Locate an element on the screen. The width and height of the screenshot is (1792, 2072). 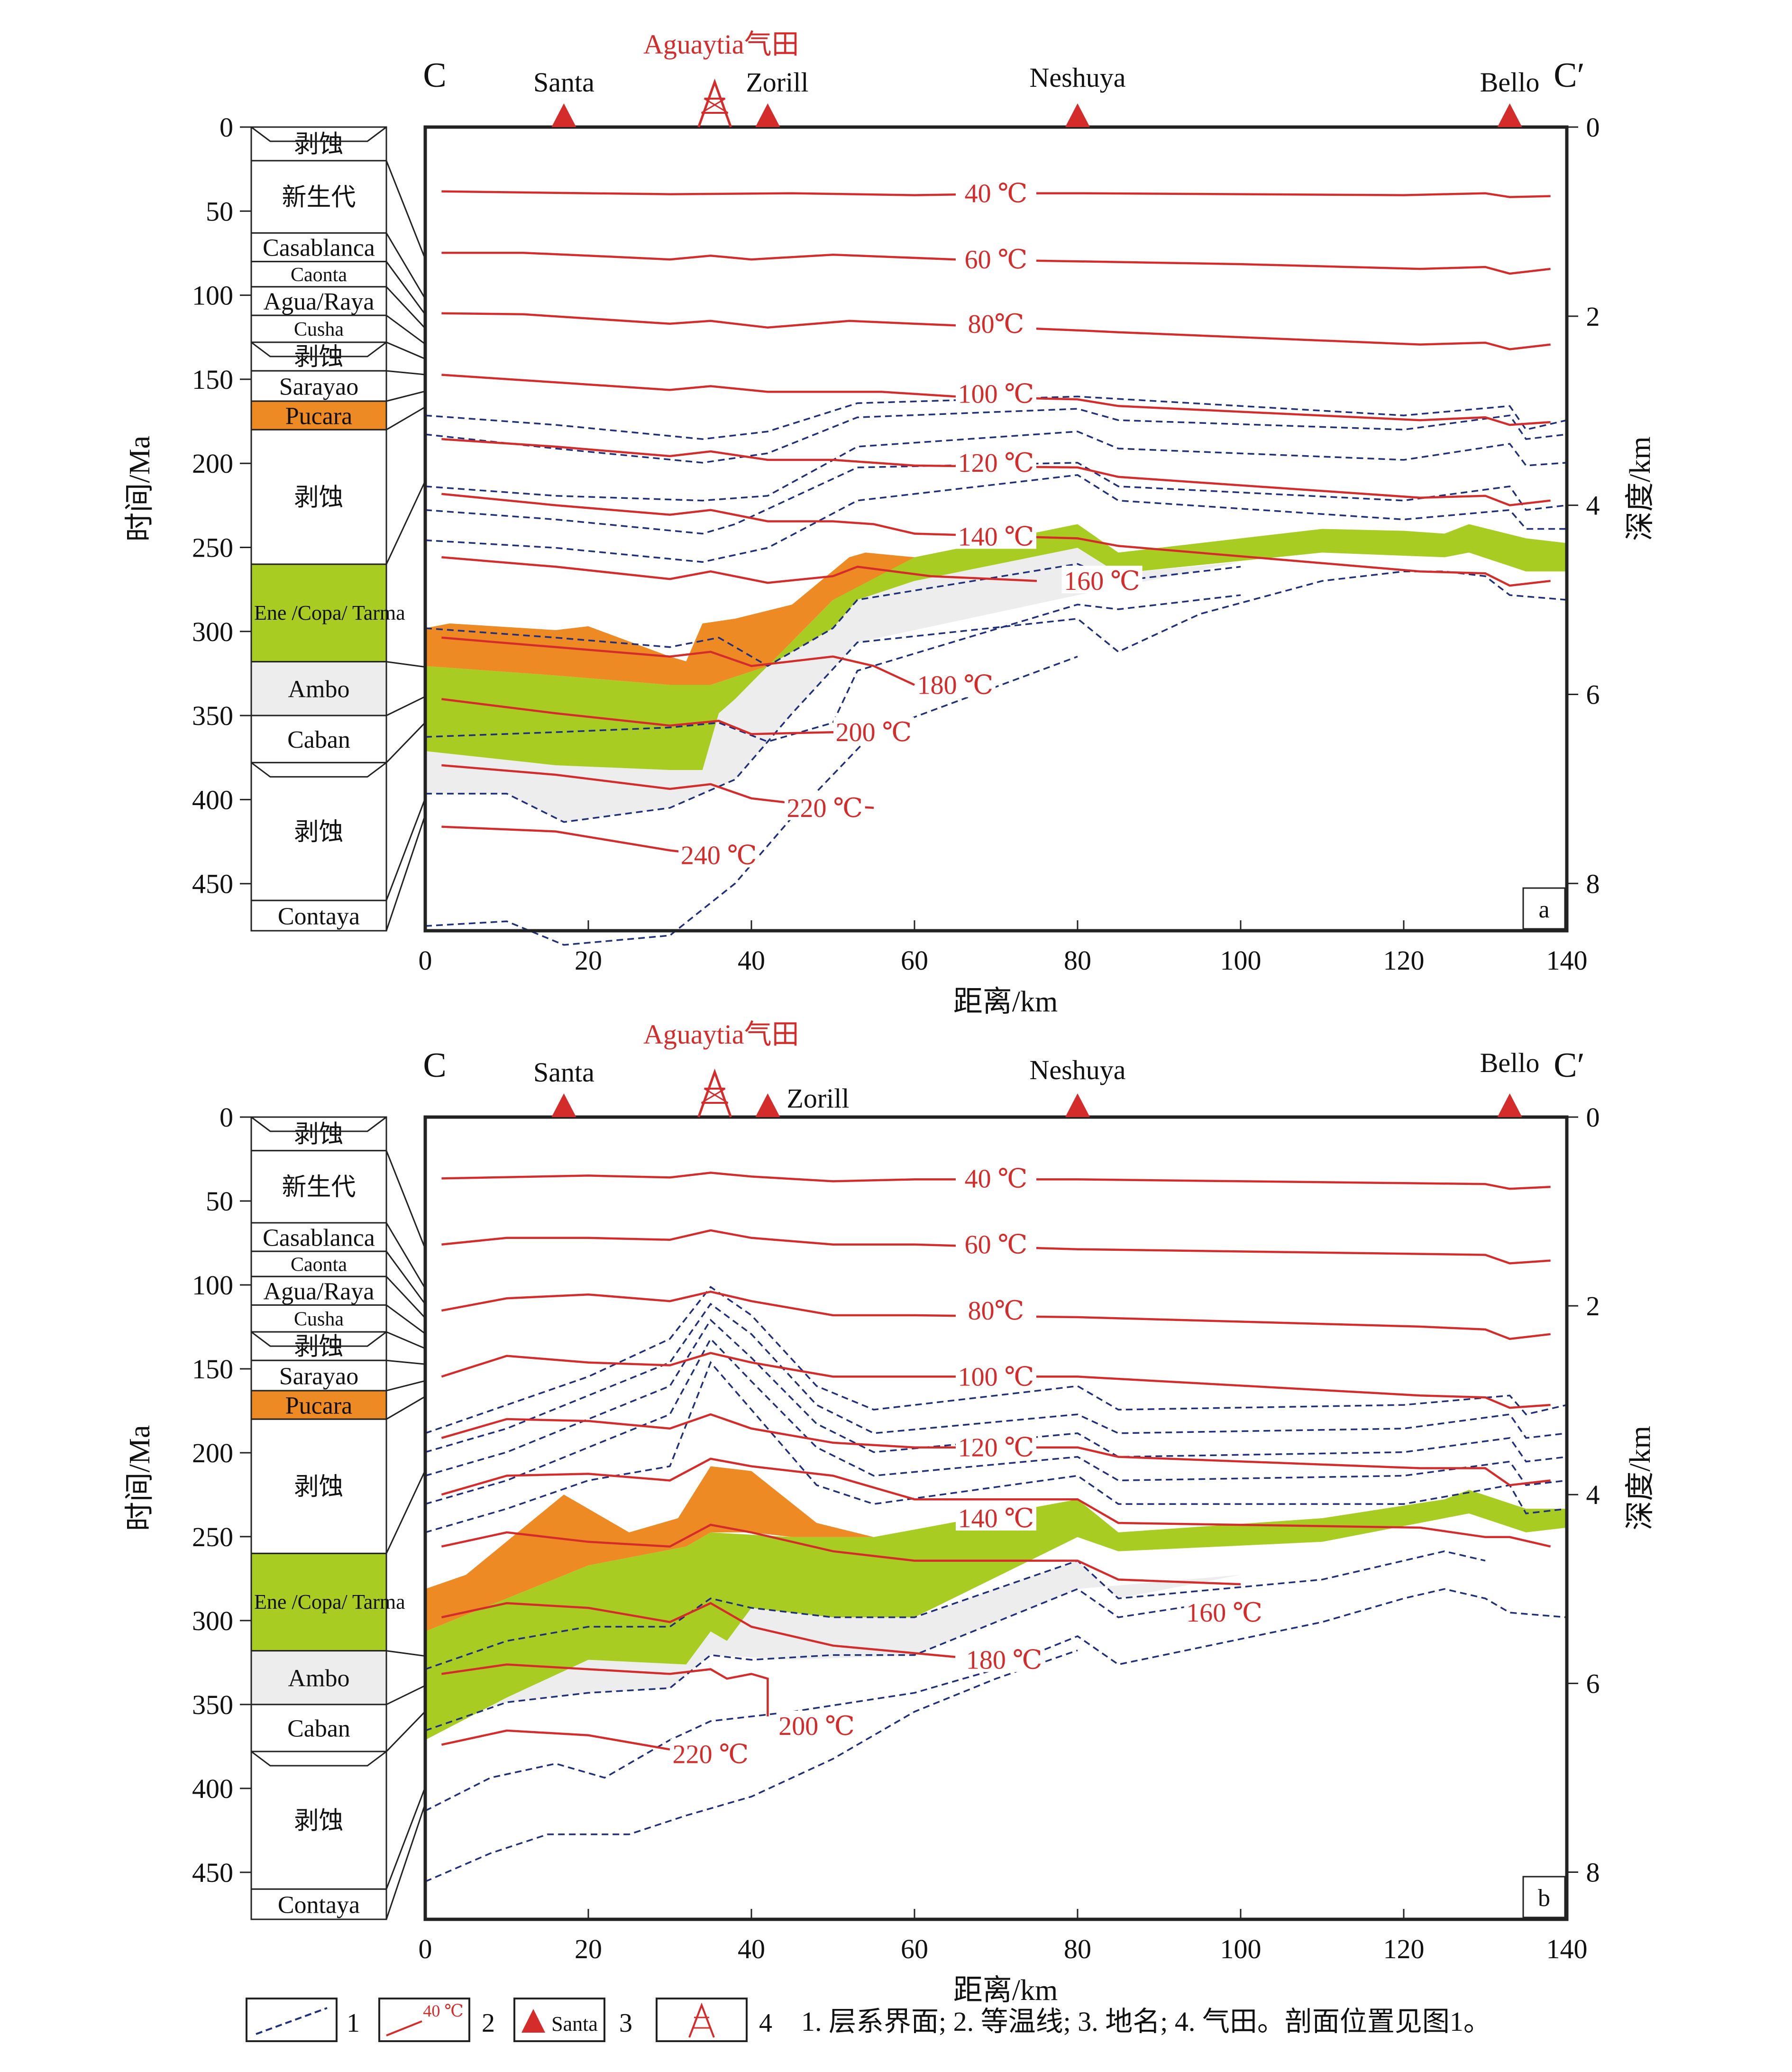
time-tick-label: 100 is located at coordinates (212, 295).